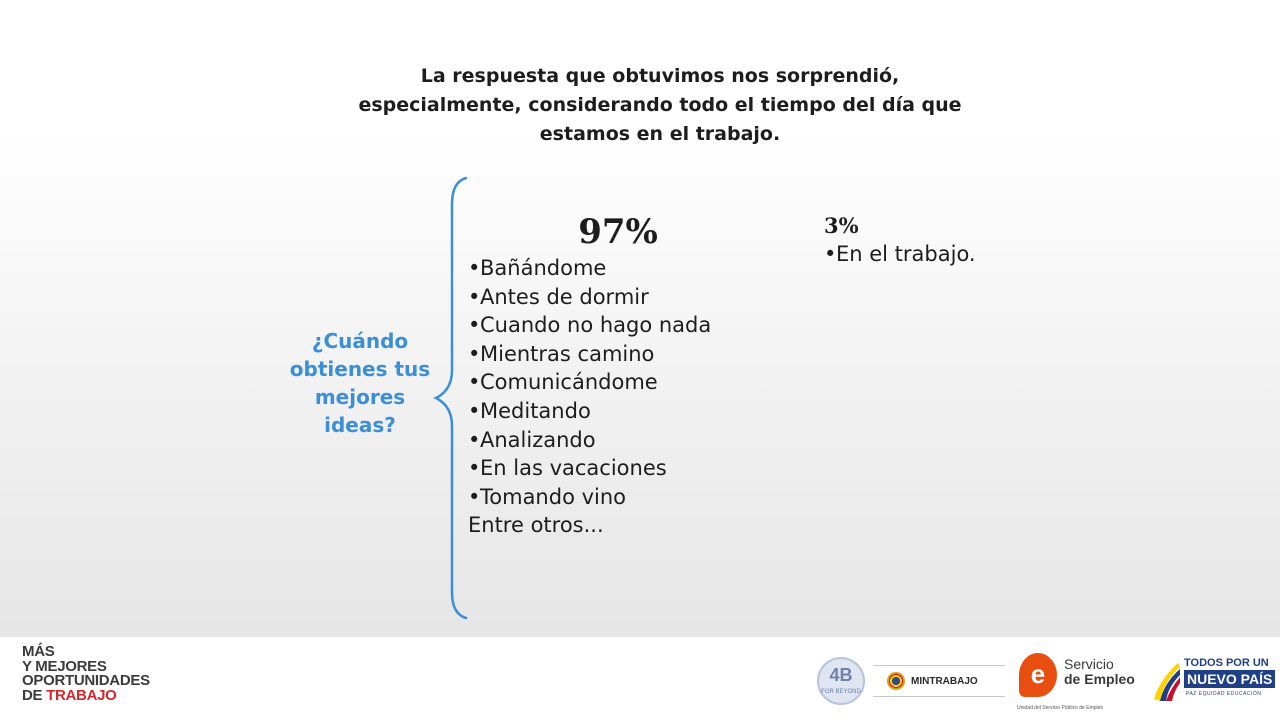 This screenshot has height=720, width=1280. Describe the element at coordinates (360, 397) in the screenshot. I see `question-line-3: mejores` at that location.